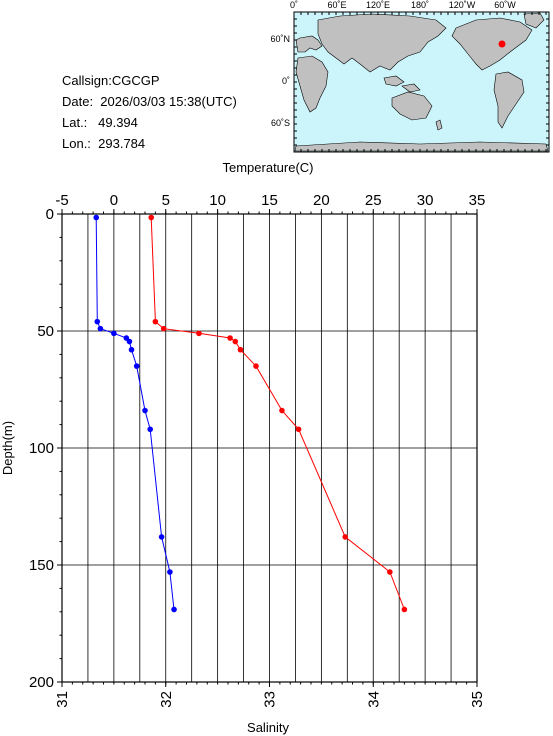 The image size is (553, 736). Describe the element at coordinates (166, 200) in the screenshot. I see `temperature-tick-label: 5` at that location.